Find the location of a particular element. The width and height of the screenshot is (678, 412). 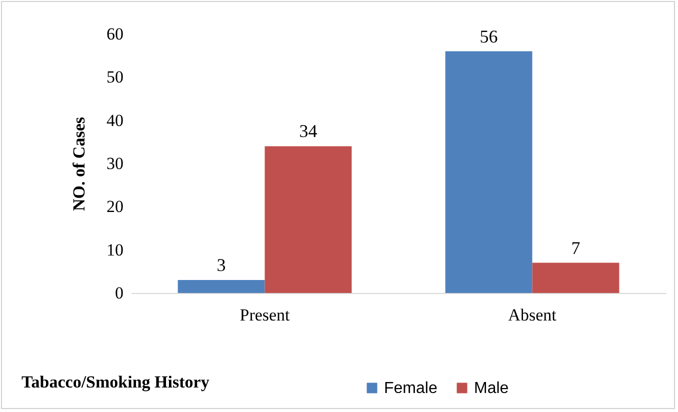

y-tick-label: 0 is located at coordinates (119, 293).